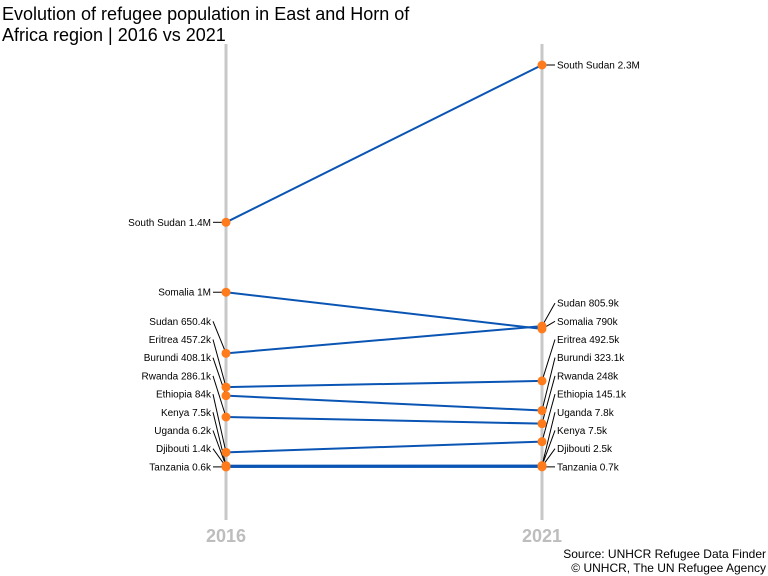 This screenshot has height=576, width=768. What do you see at coordinates (384, 340) in the screenshot?
I see `series-line-sudan` at bounding box center [384, 340].